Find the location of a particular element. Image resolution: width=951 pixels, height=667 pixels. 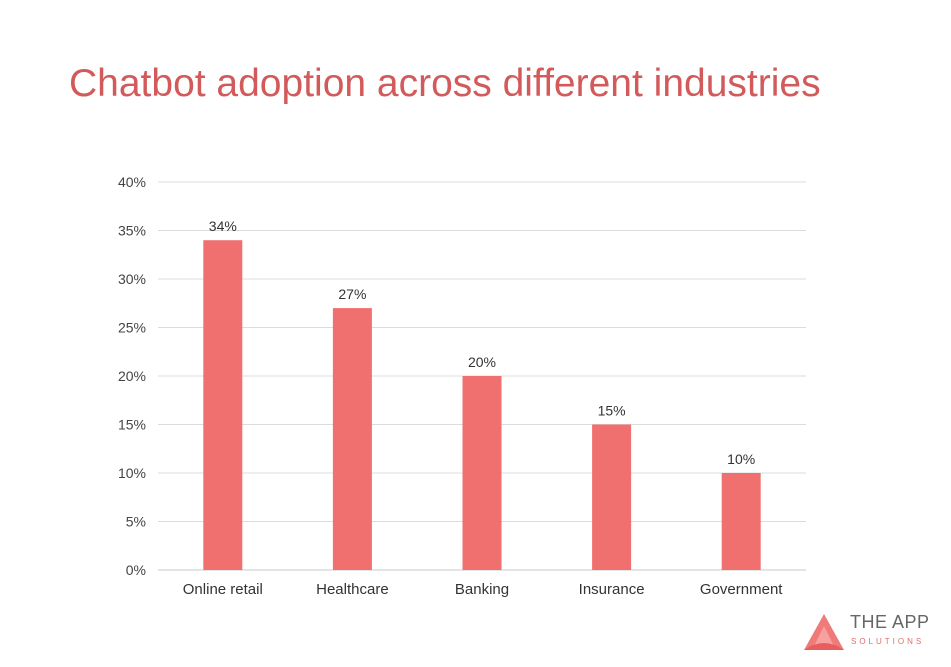

x-category-label: Online retail is located at coordinates (223, 589).